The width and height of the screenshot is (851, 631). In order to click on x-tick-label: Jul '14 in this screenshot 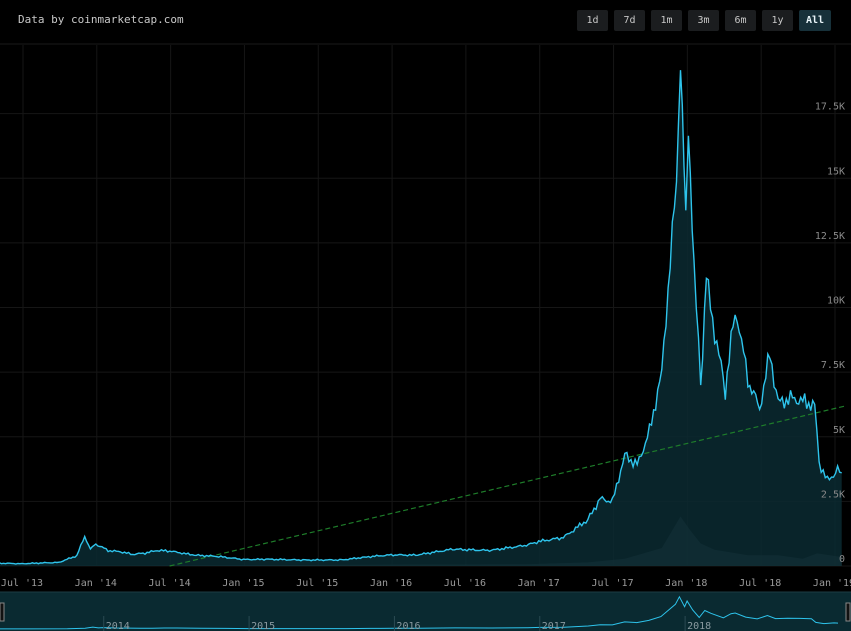, I will do `click(170, 583)`.